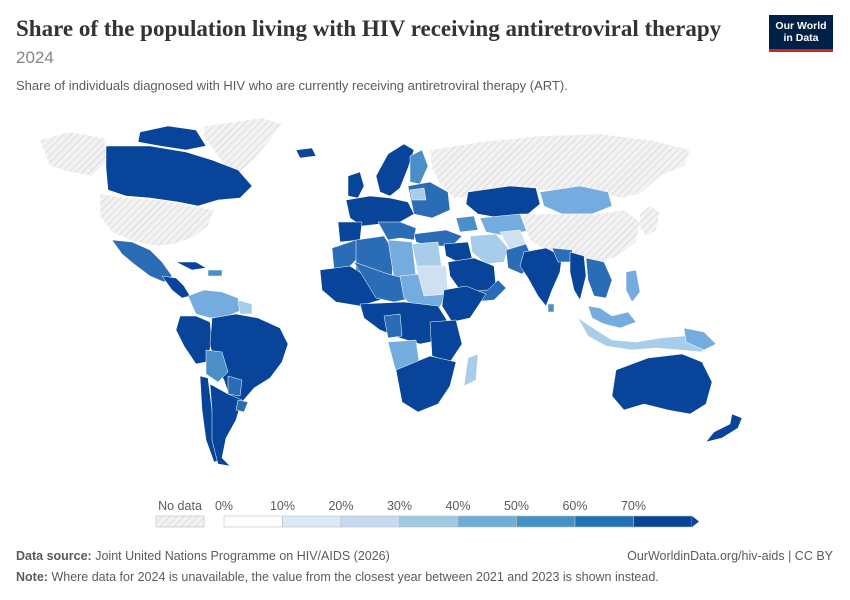  I want to click on australia, so click(662, 384).